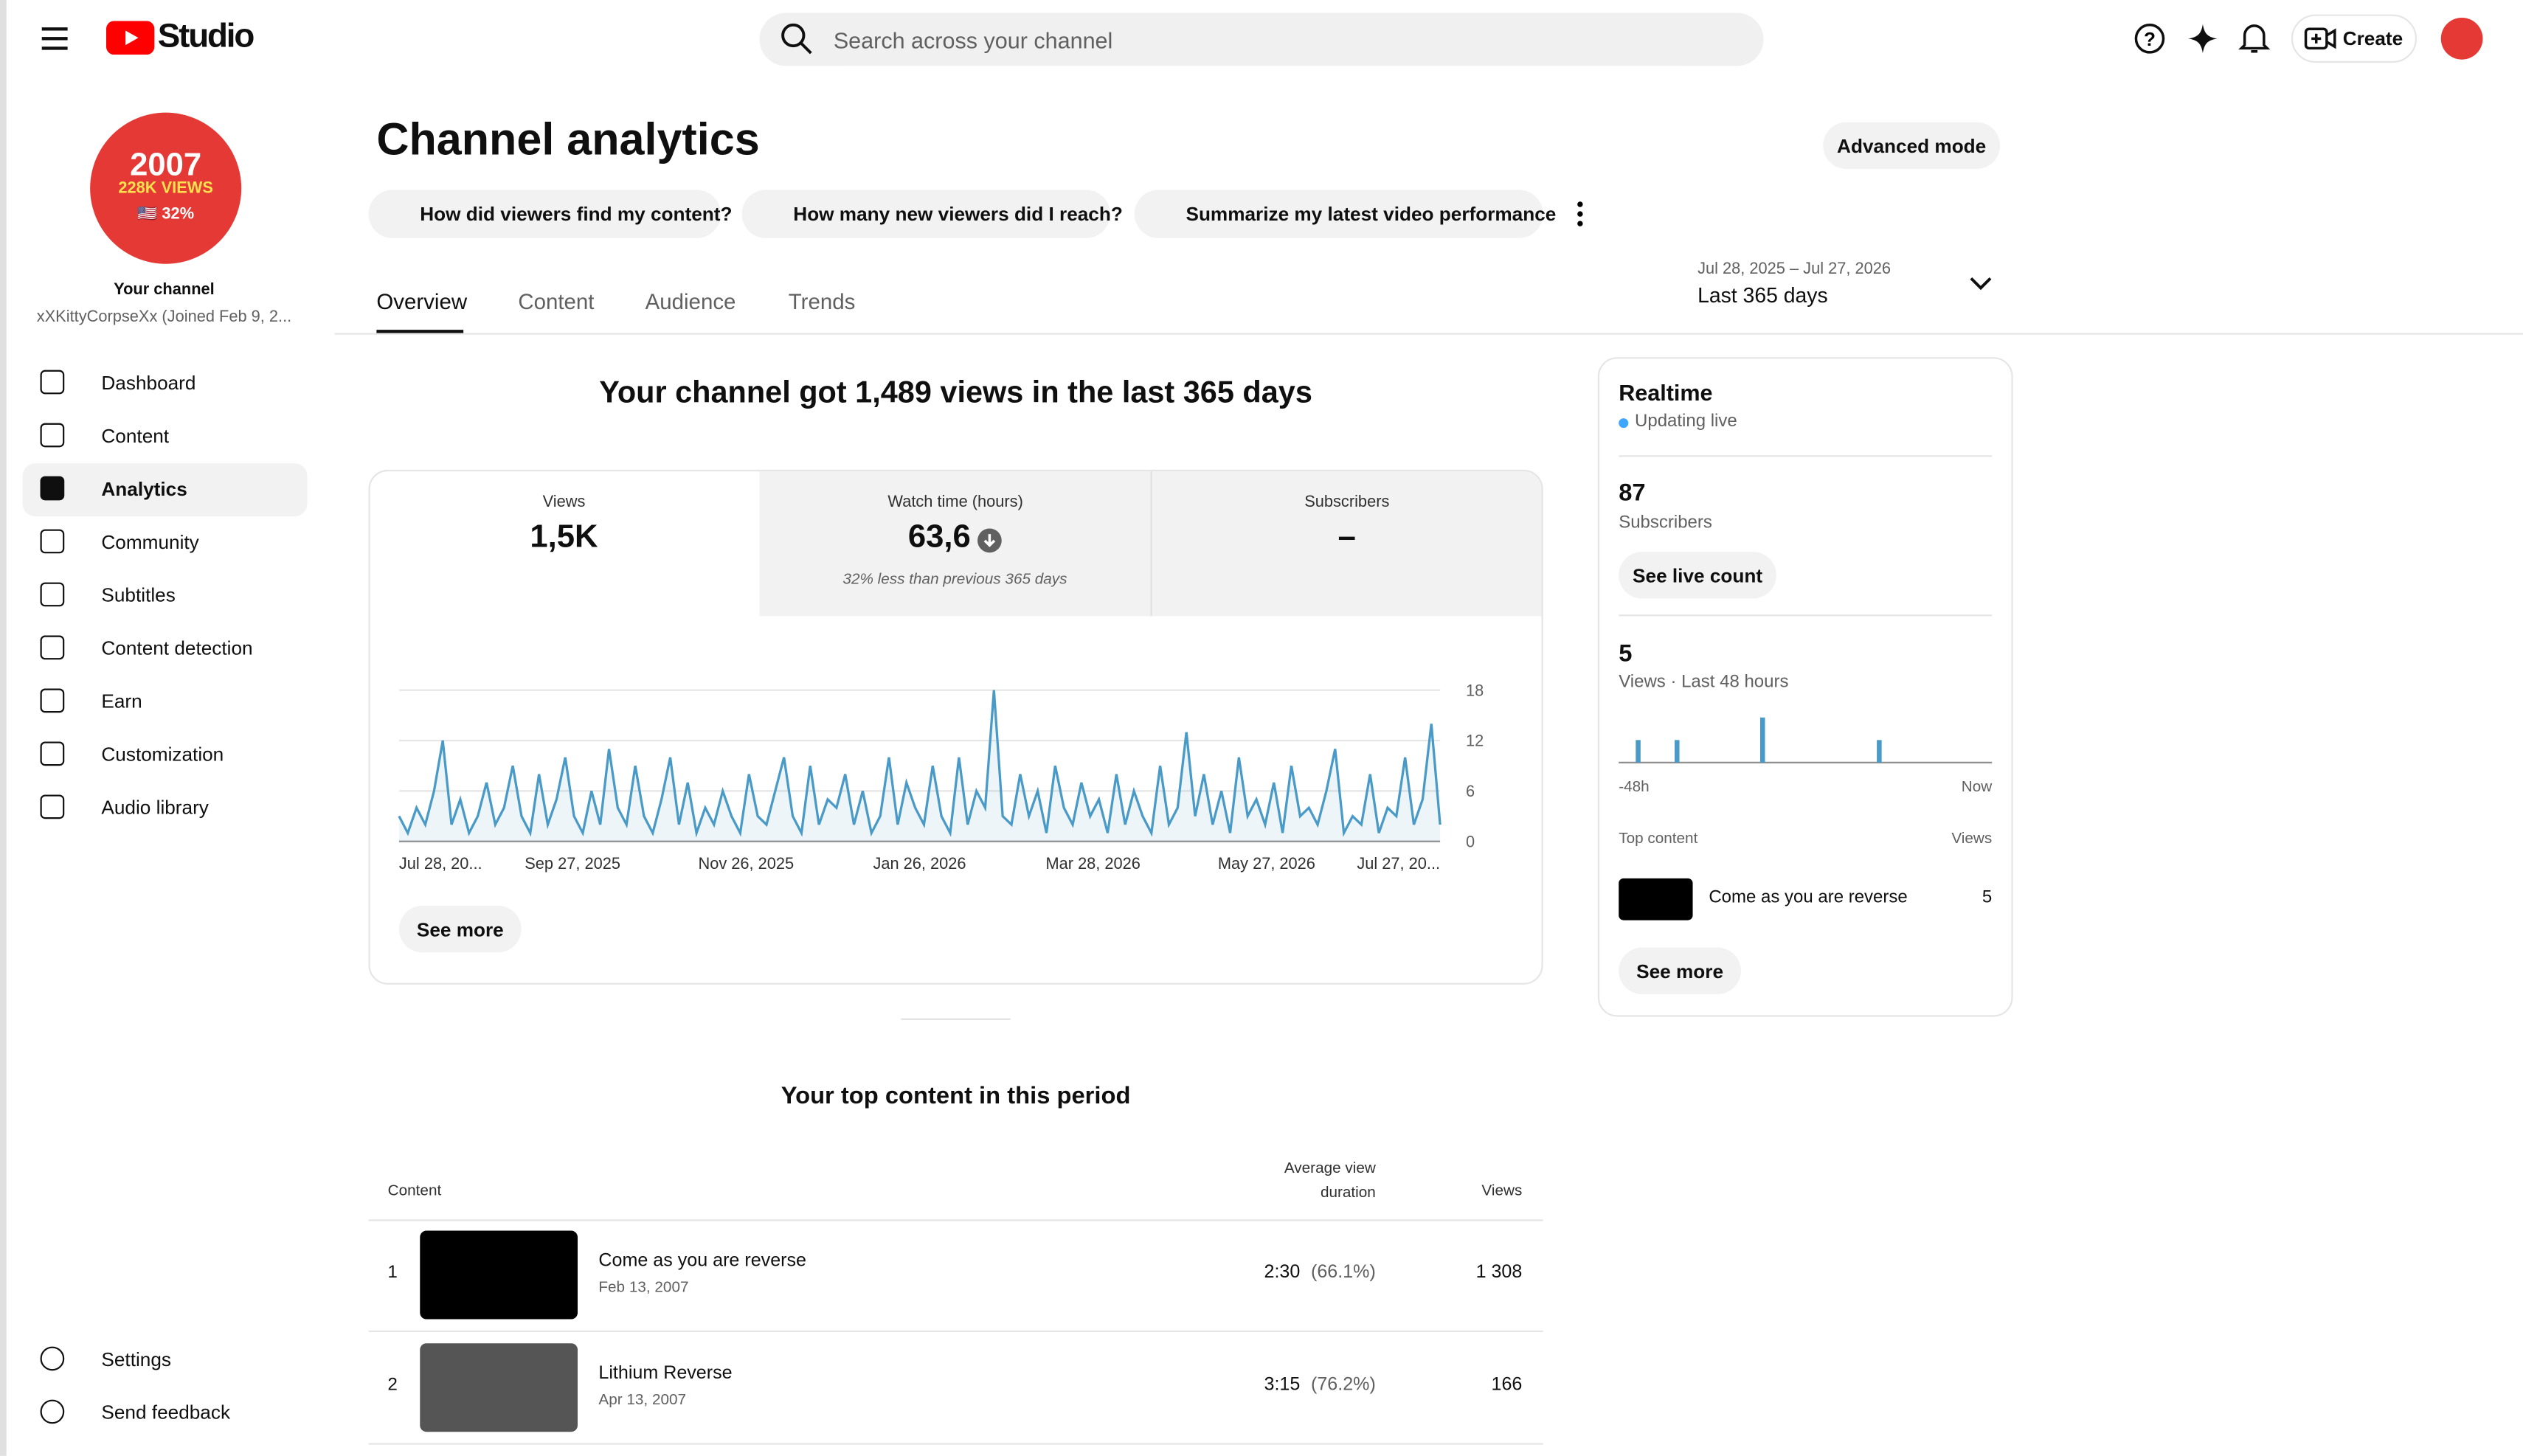 This screenshot has height=1456, width=2523. I want to click on top-content-views: 5, so click(1987, 897).